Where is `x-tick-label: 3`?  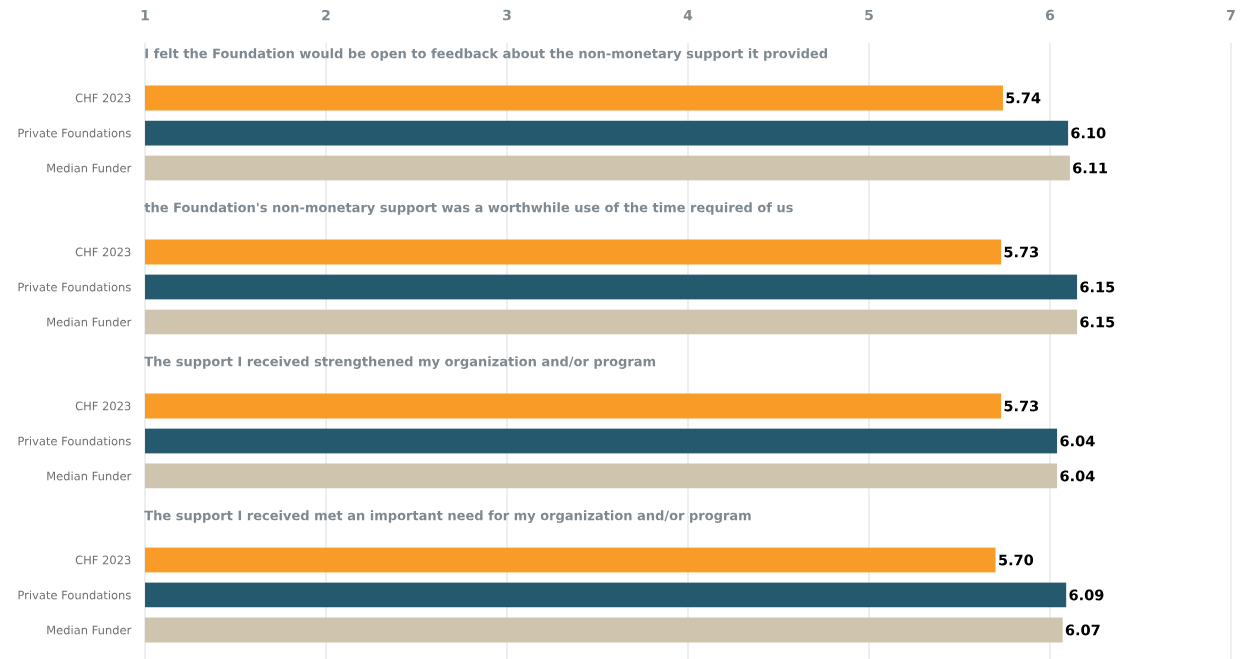 x-tick-label: 3 is located at coordinates (507, 15).